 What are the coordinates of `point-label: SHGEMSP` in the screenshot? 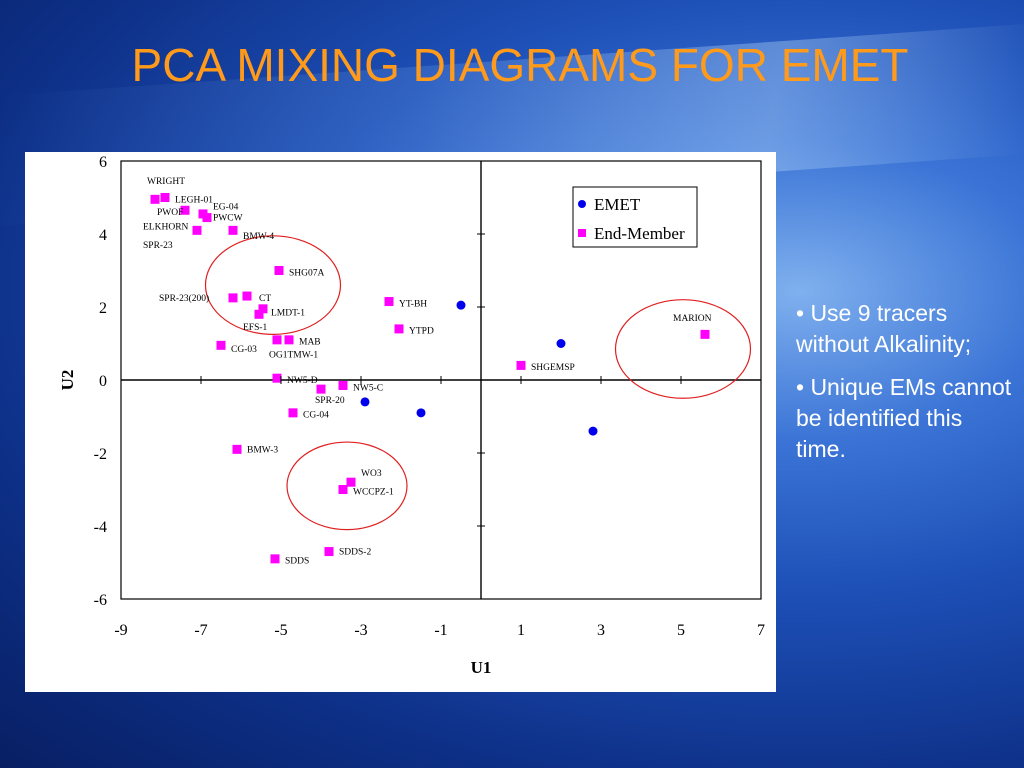 It's located at (553, 368).